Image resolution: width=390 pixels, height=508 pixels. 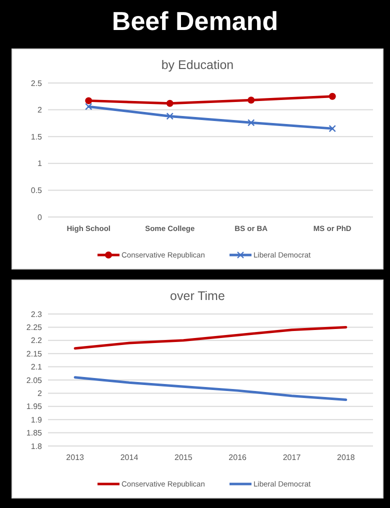 I want to click on x-tick-label: 2016, so click(x=238, y=457).